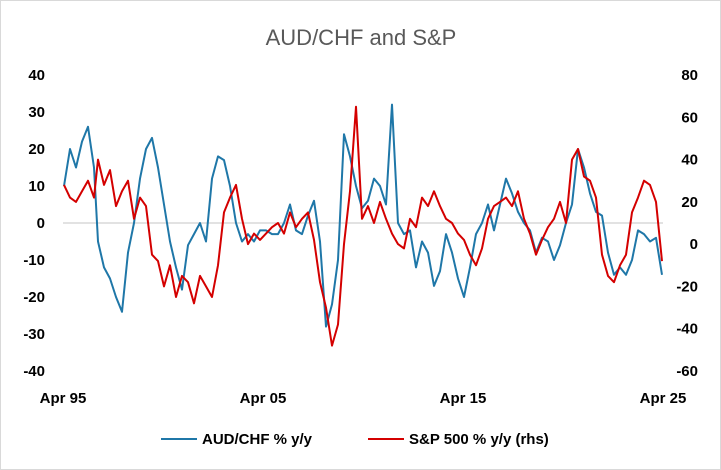 The width and height of the screenshot is (721, 470). Describe the element at coordinates (36, 149) in the screenshot. I see `left-tick-label: 20` at that location.